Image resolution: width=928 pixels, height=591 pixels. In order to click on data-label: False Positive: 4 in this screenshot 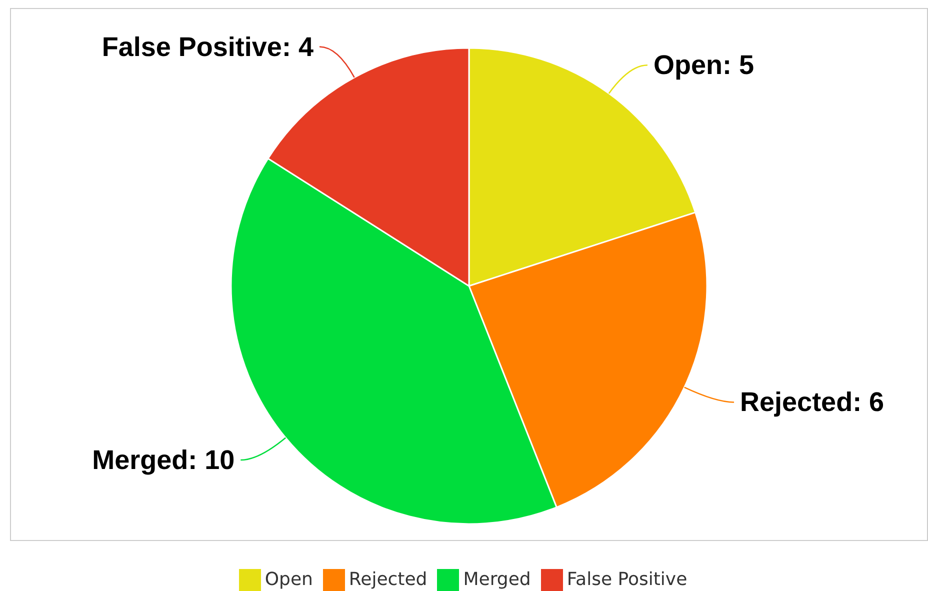, I will do `click(208, 47)`.